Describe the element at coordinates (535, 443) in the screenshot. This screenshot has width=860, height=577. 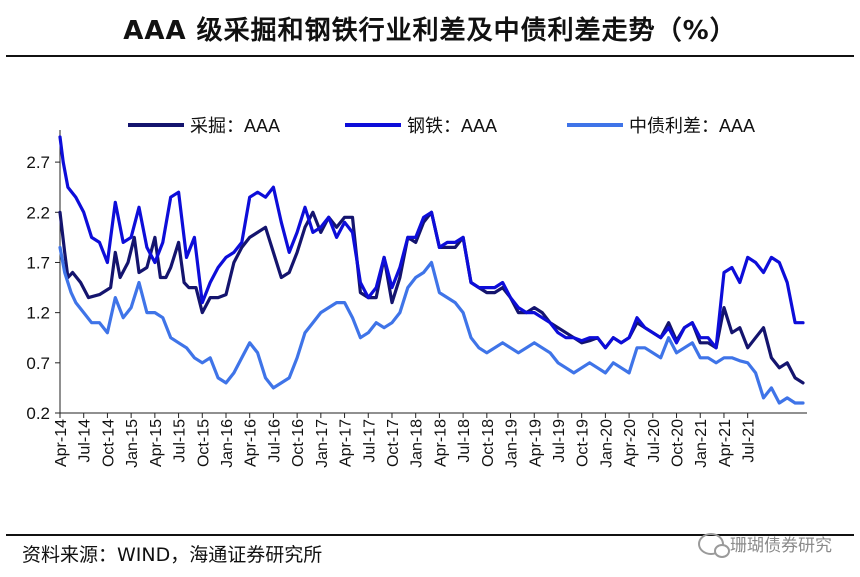
I see `x-tick-label: Apr-19` at that location.